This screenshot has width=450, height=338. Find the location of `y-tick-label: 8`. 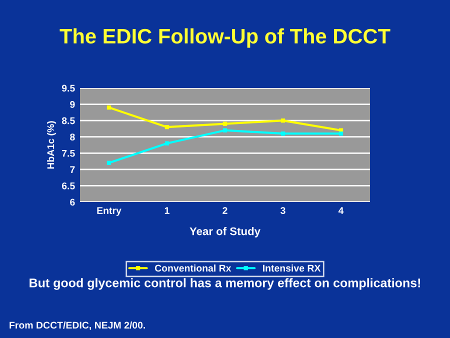

y-tick-label: 8 is located at coordinates (72, 137).